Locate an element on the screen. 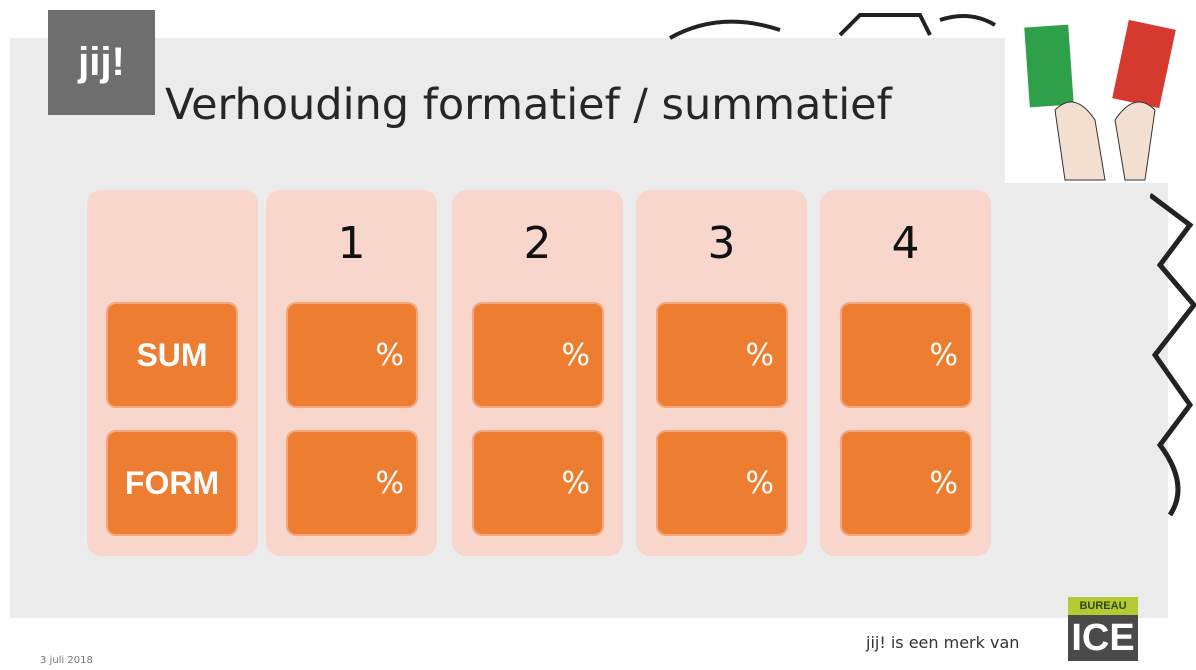  date: 3 juli 2018 is located at coordinates (66, 660).